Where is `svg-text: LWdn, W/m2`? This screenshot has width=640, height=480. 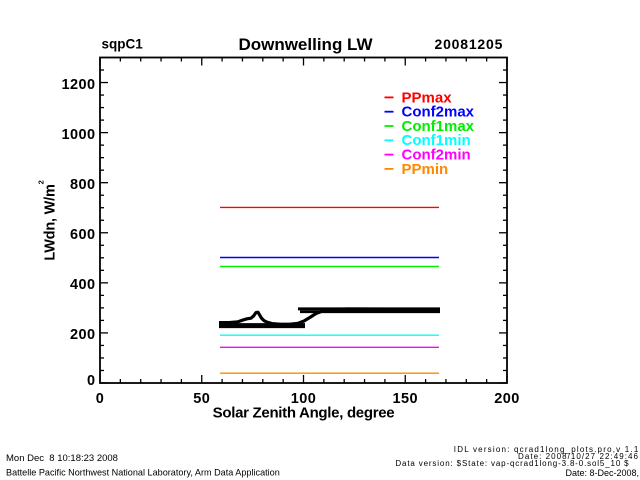 svg-text: LWdn, W/m2 is located at coordinates (48, 220).